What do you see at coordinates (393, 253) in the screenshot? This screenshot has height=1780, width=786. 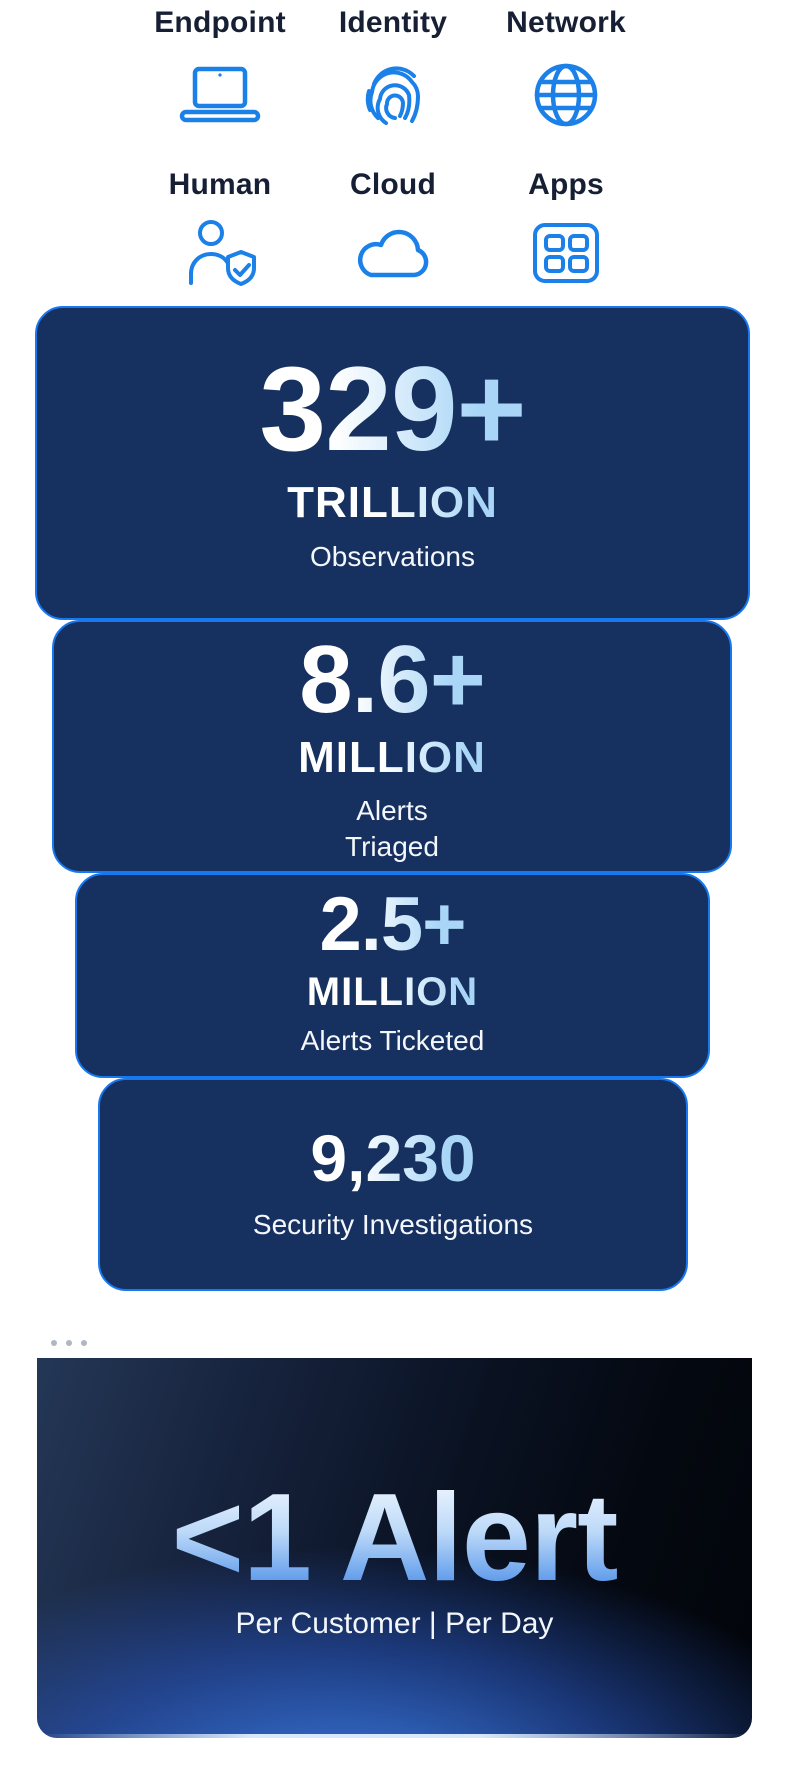 I see `cloud-icon` at bounding box center [393, 253].